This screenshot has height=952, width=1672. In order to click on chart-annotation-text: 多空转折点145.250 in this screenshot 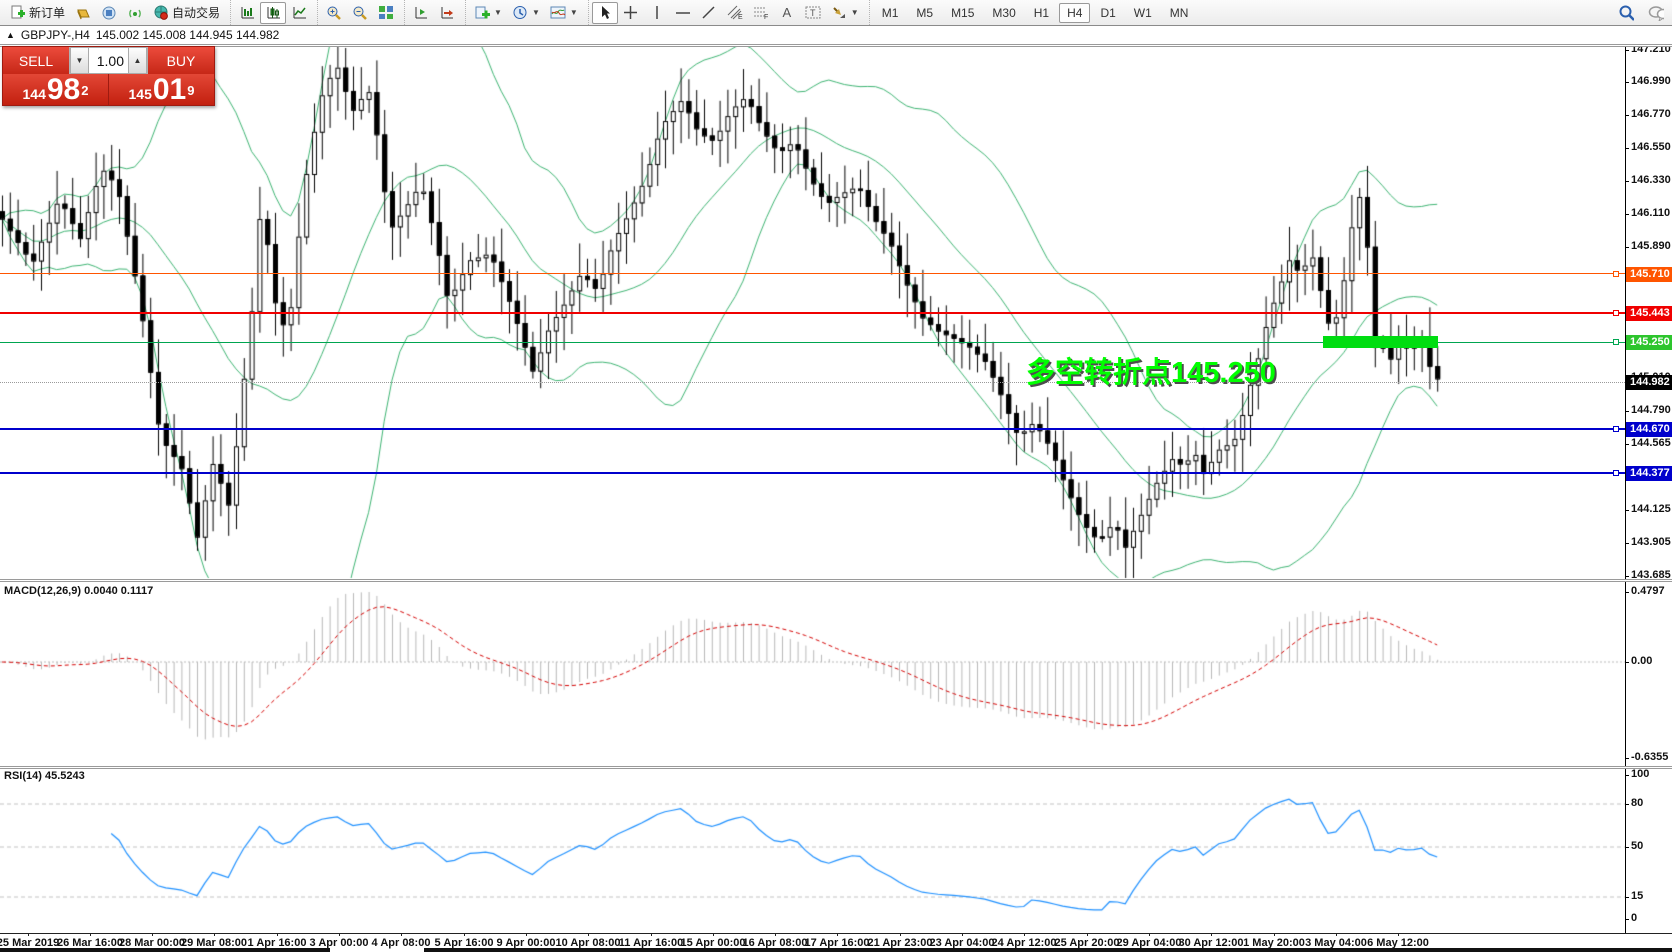, I will do `click(1151, 373)`.